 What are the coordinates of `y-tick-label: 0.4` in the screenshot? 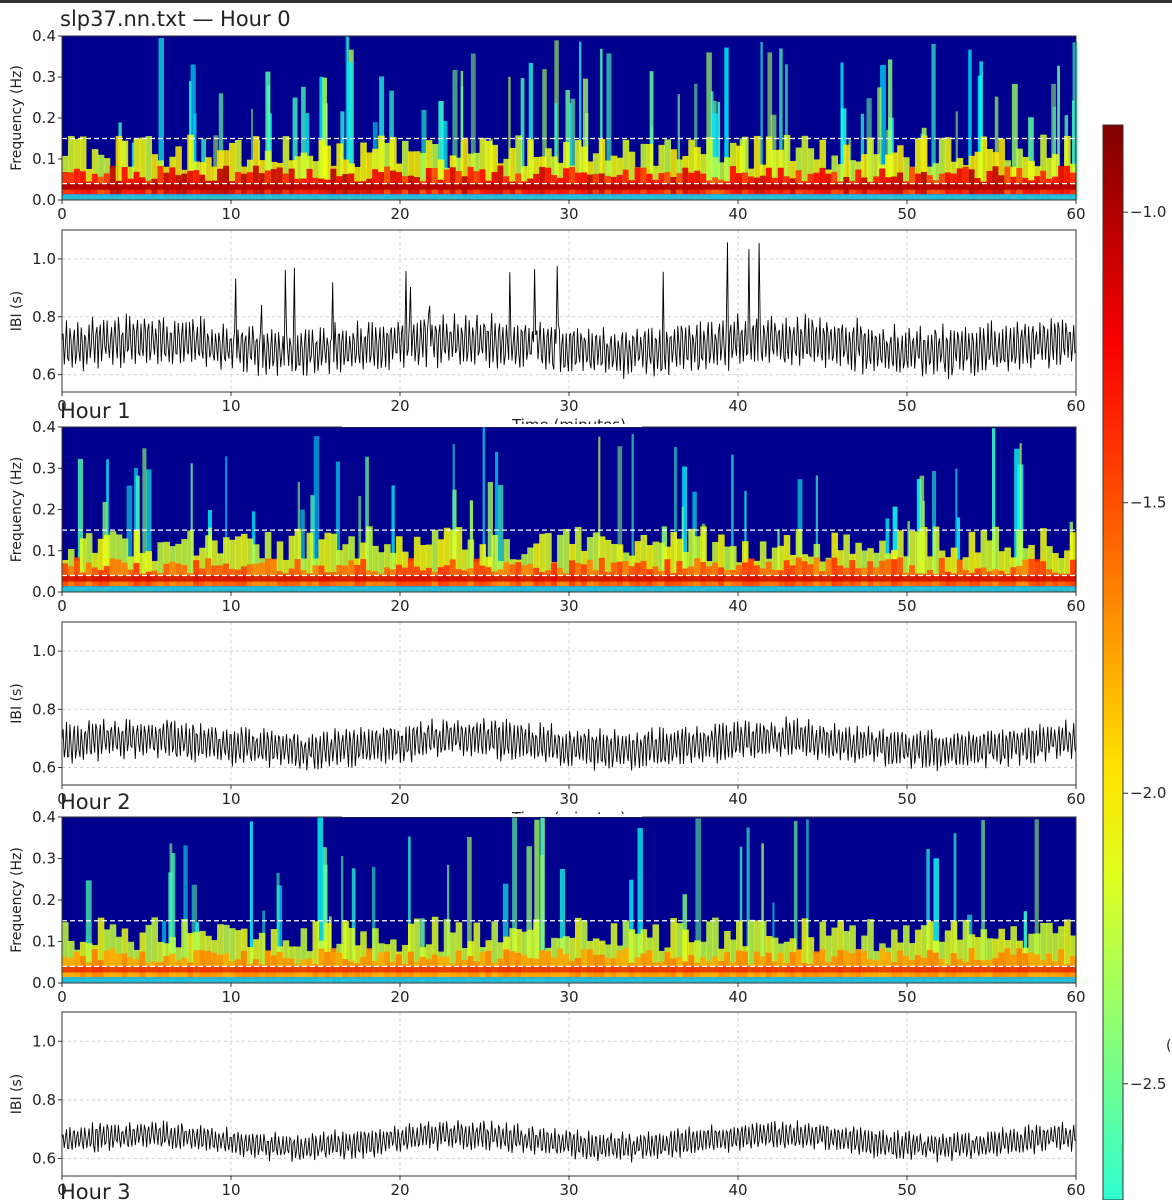 It's located at (44, 427).